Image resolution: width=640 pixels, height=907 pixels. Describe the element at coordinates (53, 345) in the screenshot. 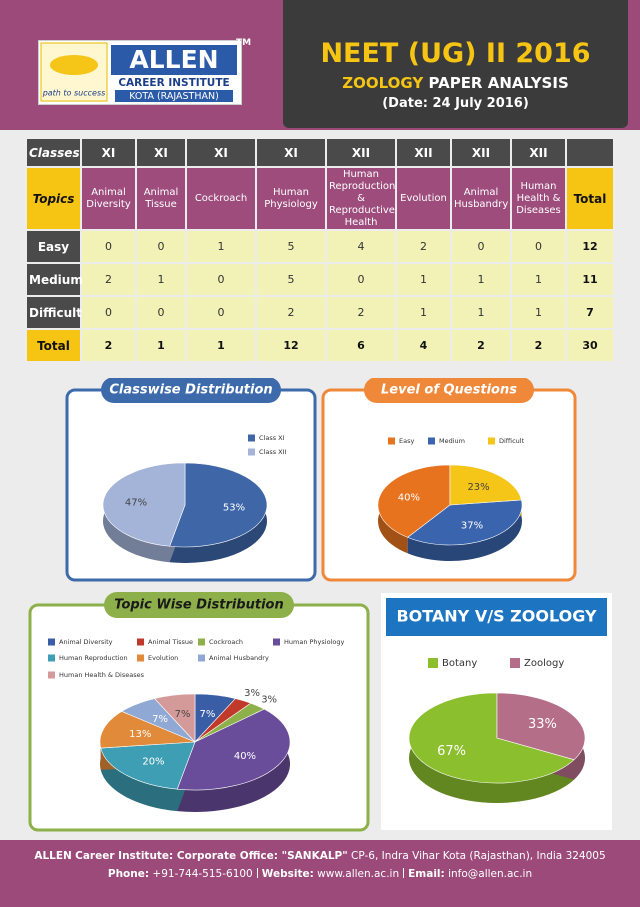

I see `row-header: Total` at that location.